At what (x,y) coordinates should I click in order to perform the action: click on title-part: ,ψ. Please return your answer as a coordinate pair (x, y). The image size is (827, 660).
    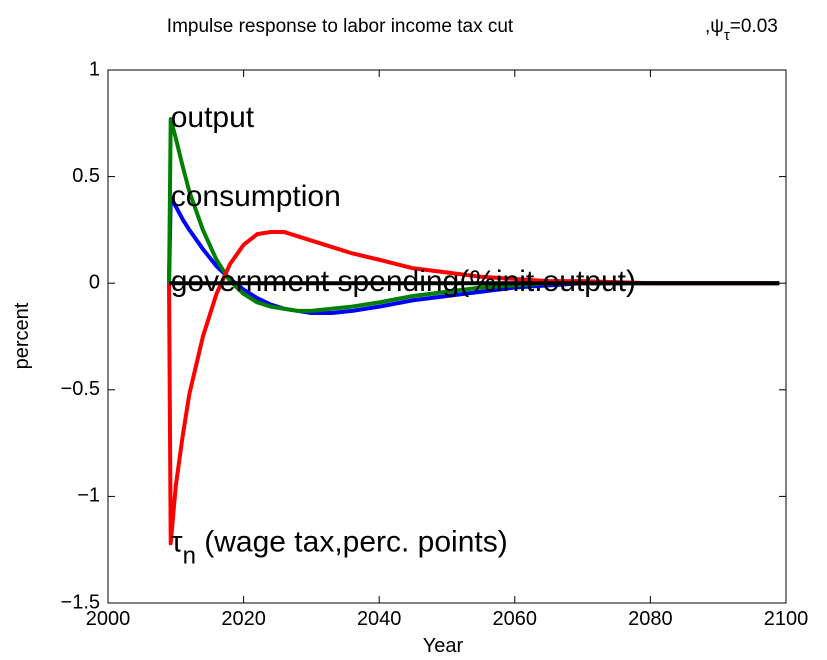
    Looking at the image, I should click on (714, 26).